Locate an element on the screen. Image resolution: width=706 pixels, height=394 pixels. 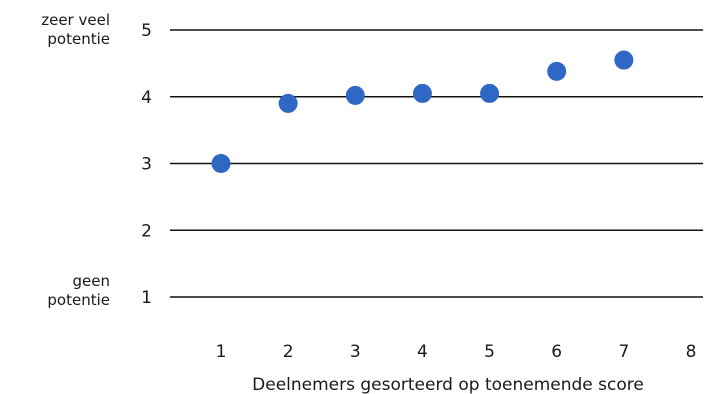
x-tick-label: 6 is located at coordinates (556, 352).